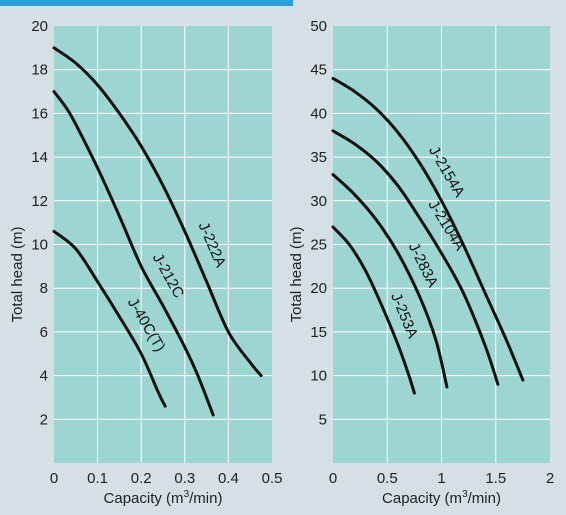  I want to click on x-tick-label: 2, so click(550, 478).